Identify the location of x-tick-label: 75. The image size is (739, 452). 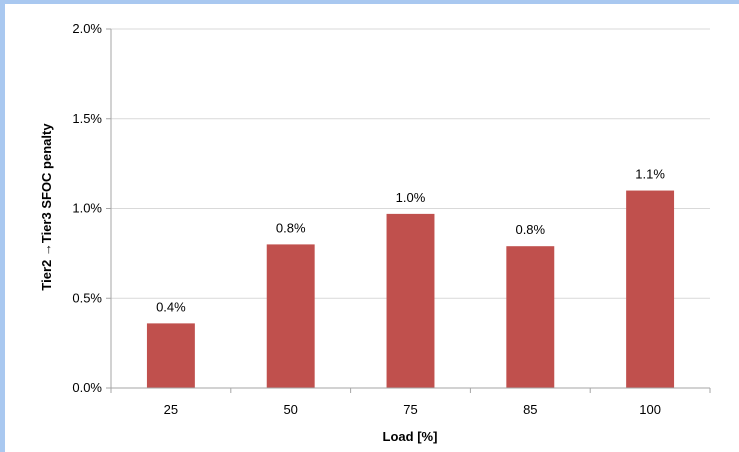
(410, 409).